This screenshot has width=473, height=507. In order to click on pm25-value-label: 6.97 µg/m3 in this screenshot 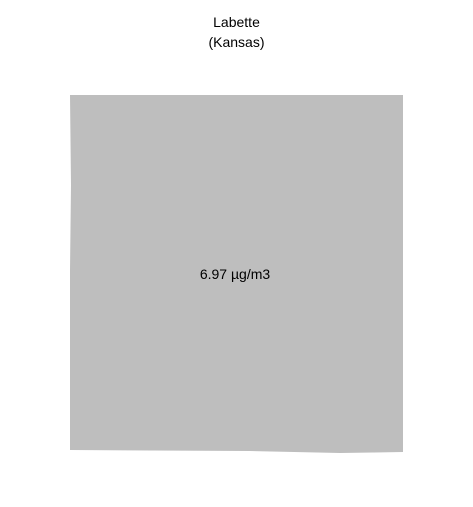, I will do `click(235, 274)`.